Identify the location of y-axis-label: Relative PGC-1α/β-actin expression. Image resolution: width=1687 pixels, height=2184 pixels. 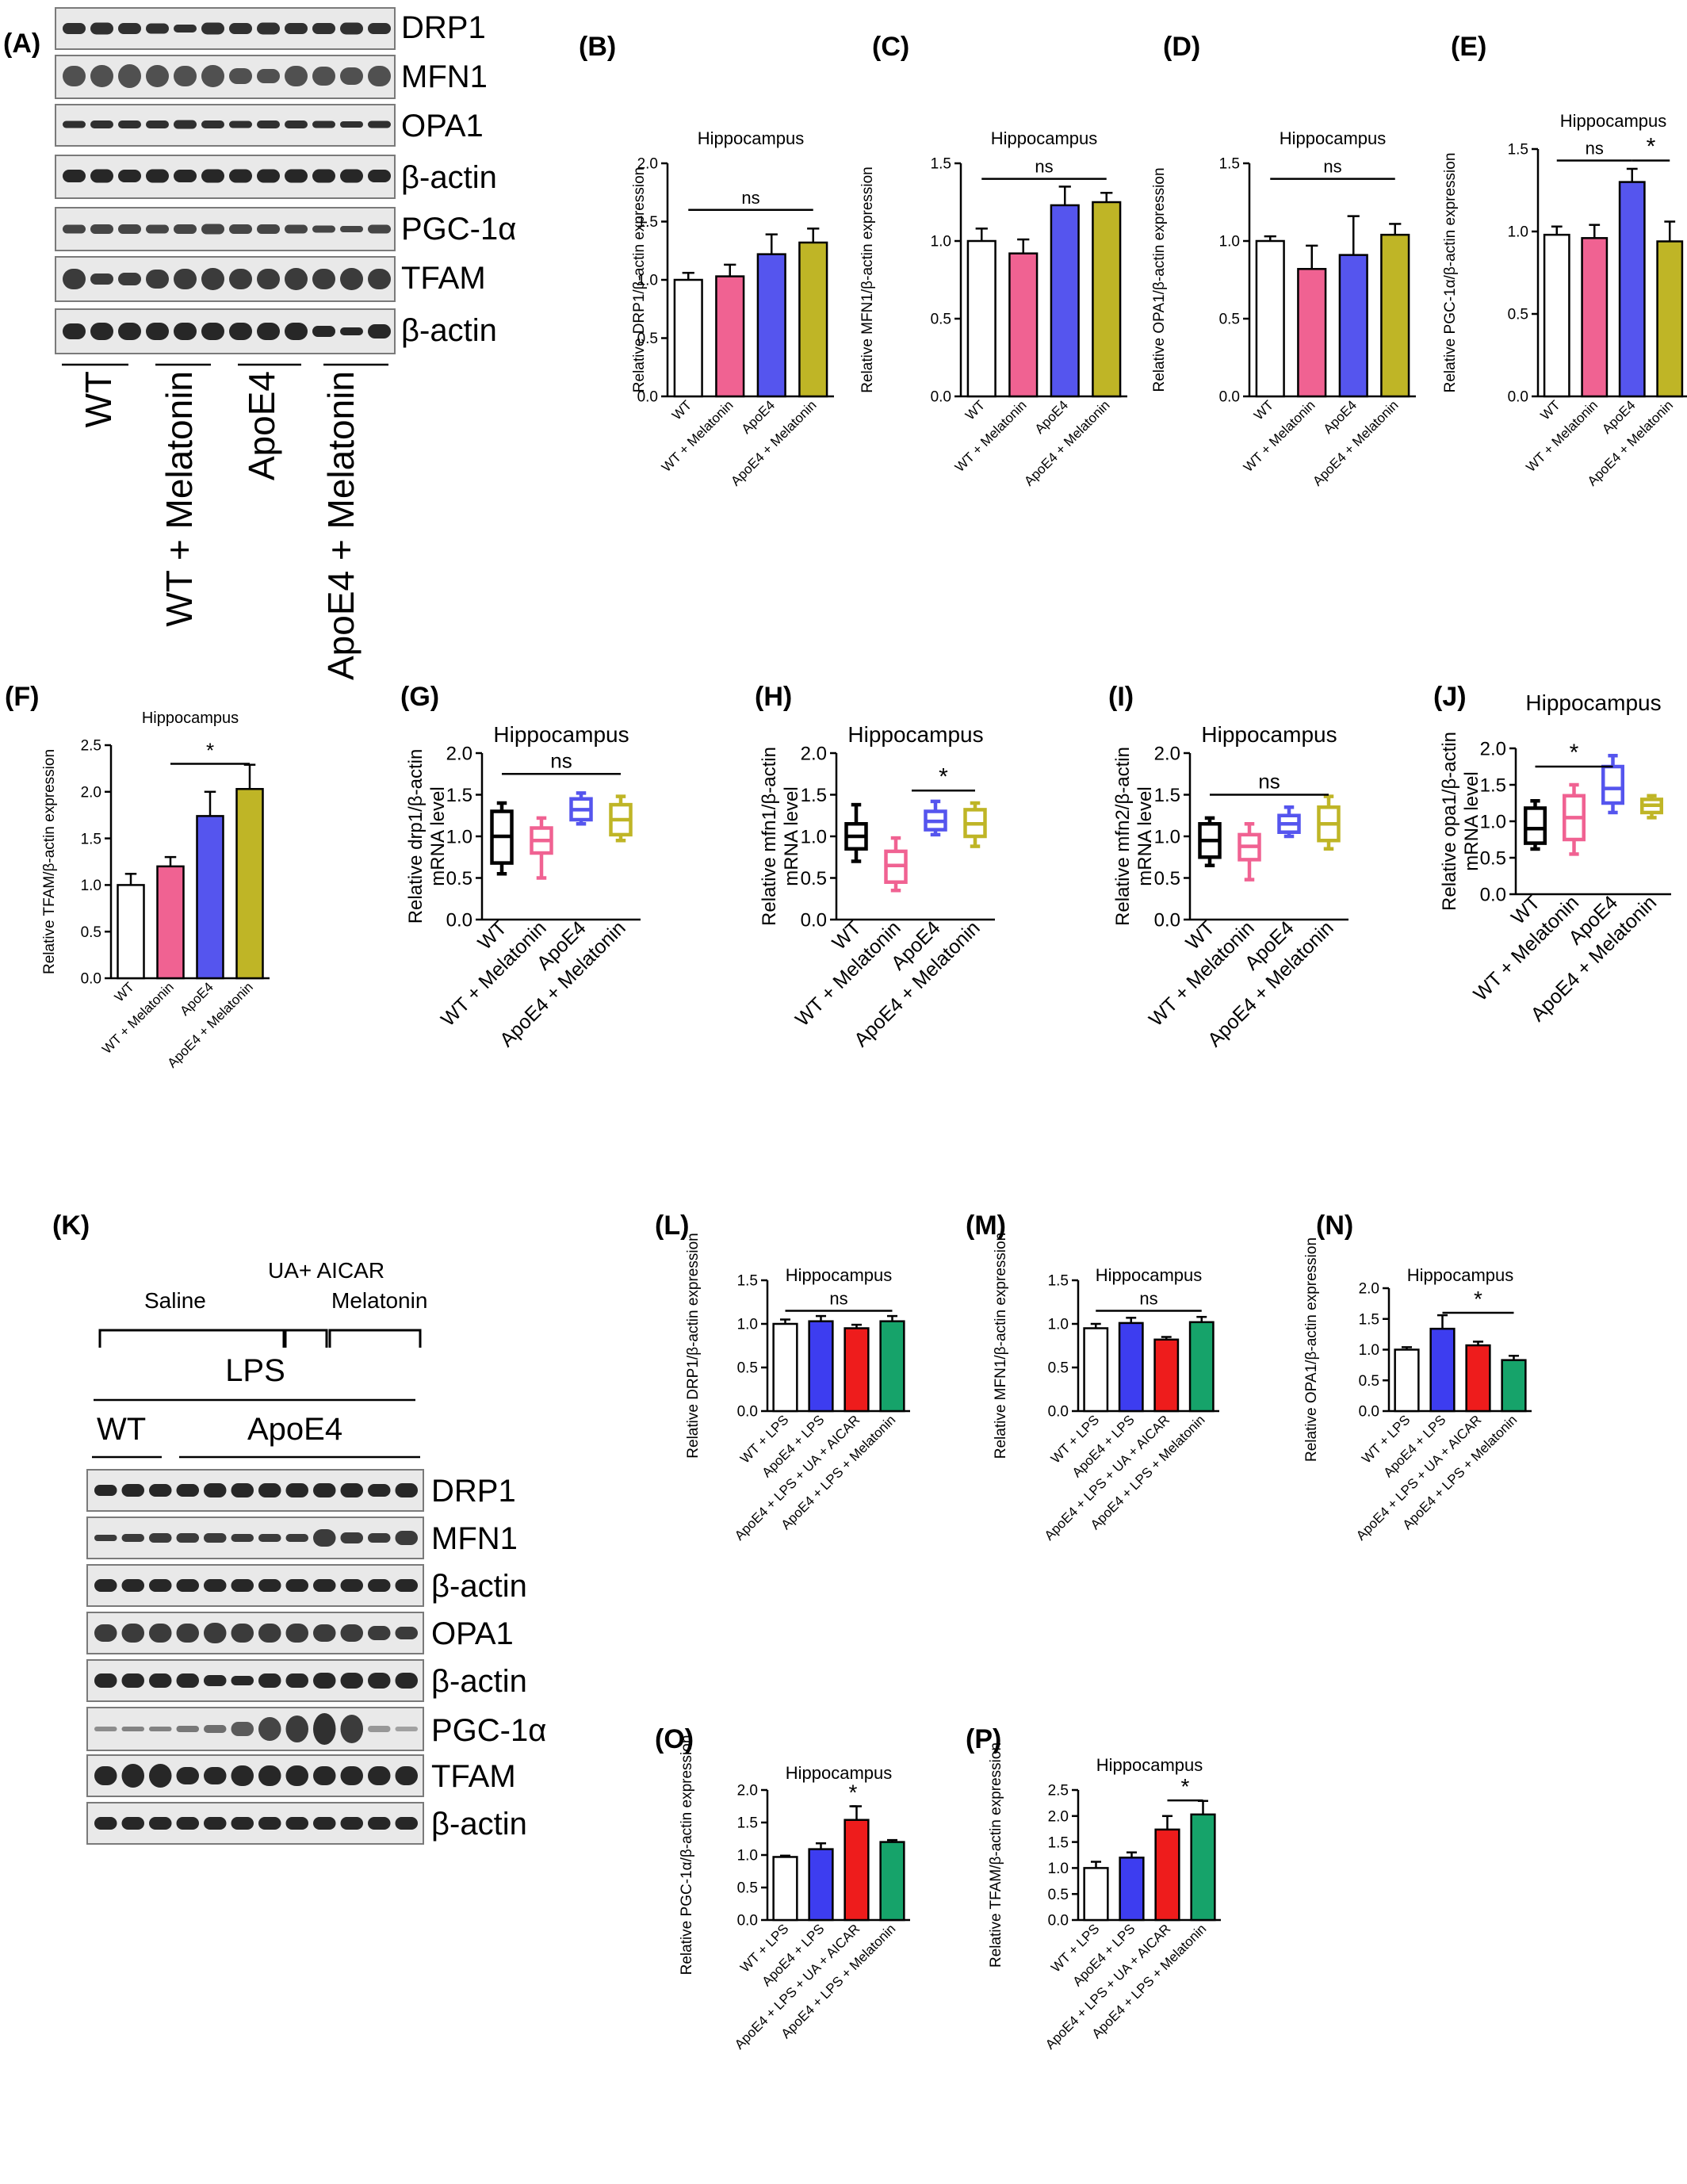
(687, 1856).